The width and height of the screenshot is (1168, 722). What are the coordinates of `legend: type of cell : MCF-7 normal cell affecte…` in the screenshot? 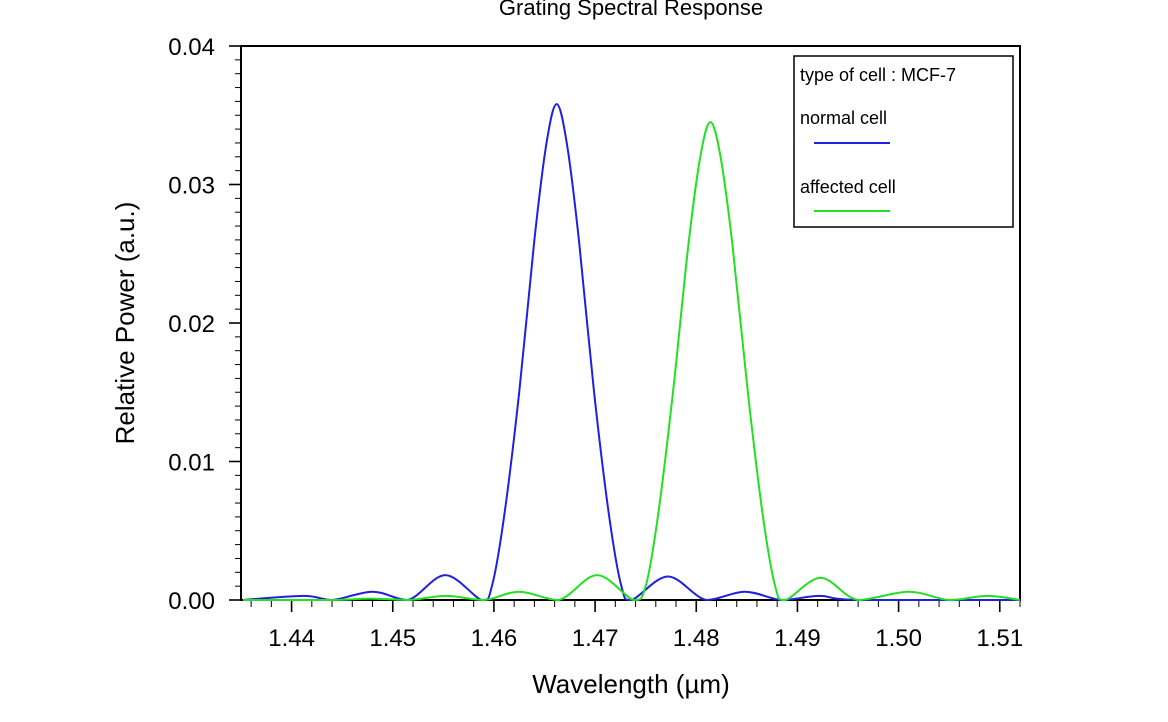 It's located at (903, 141).